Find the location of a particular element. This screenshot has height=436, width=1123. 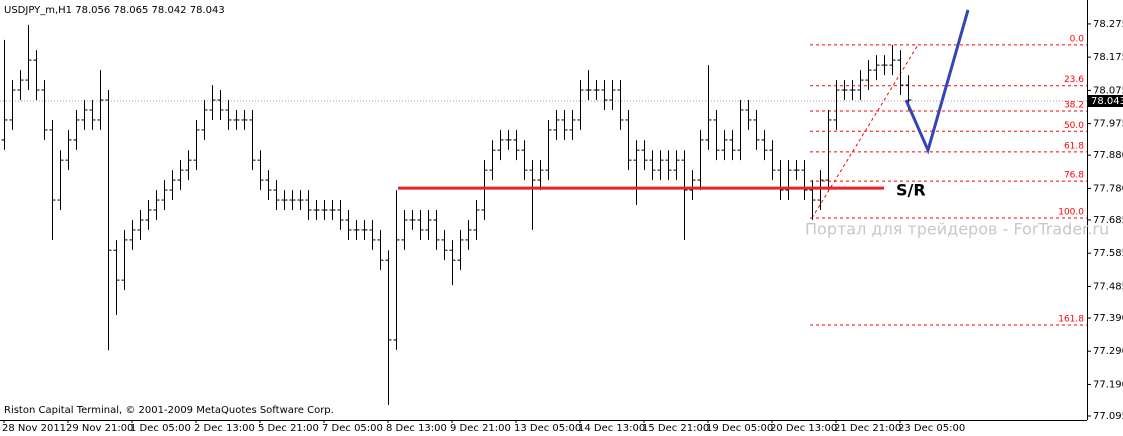

x-tick-label: 13 Dec 05:00 is located at coordinates (547, 428).